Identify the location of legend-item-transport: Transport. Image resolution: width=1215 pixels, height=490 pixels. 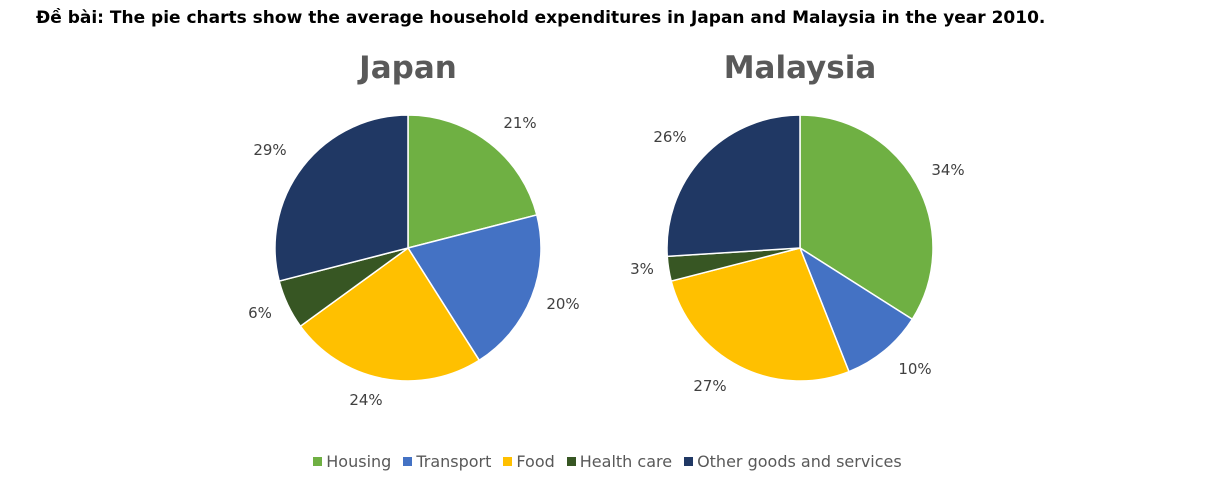
(447, 461).